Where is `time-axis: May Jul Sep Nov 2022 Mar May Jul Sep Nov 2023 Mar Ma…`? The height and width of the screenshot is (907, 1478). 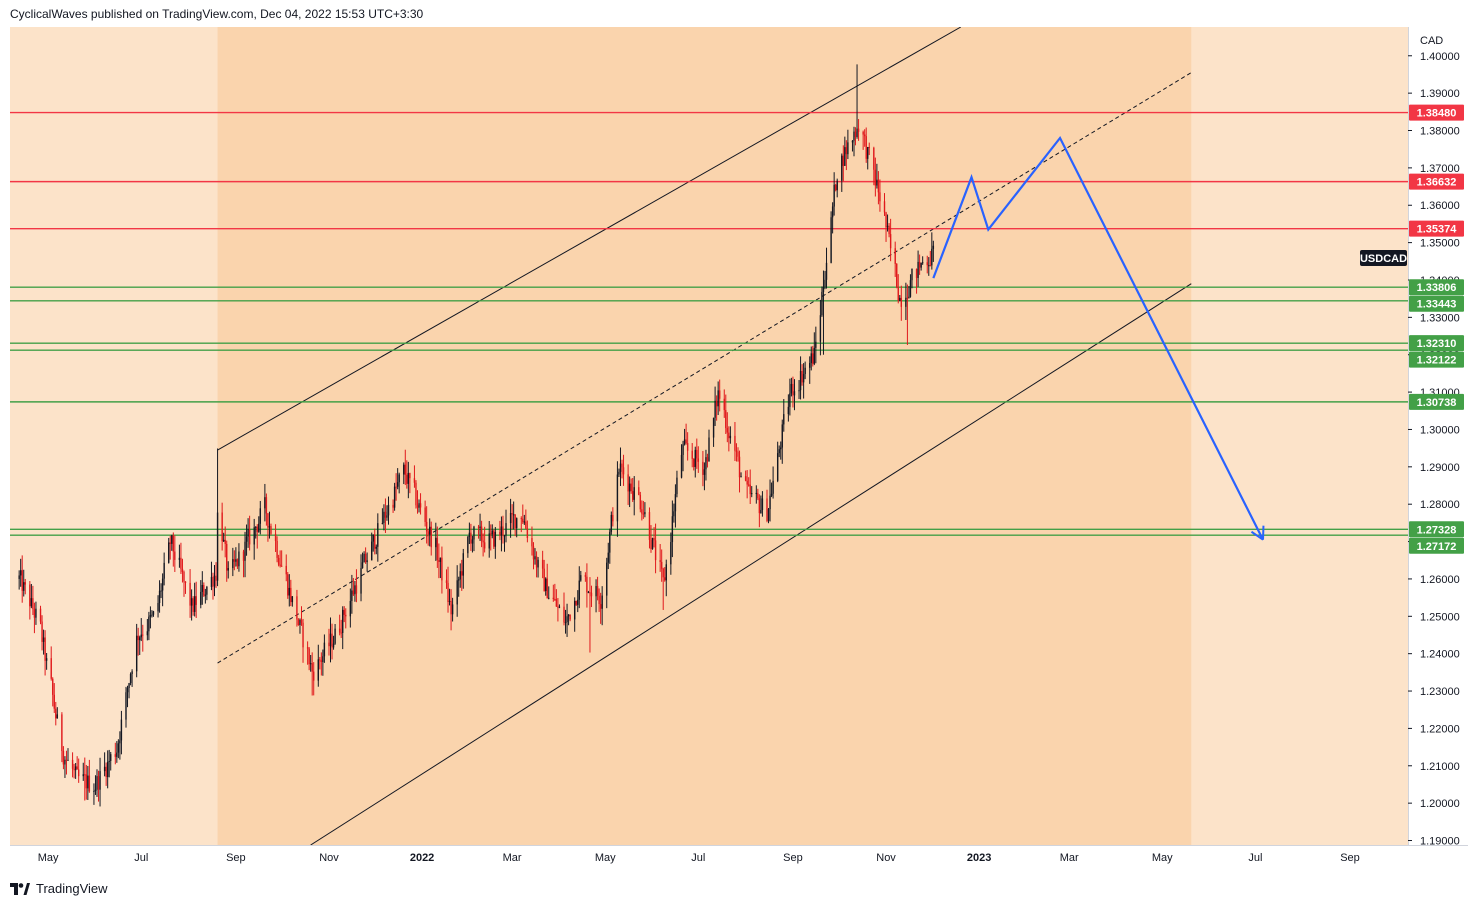
time-axis: May Jul Sep Nov 2022 Mar May Jul Sep Nov 2023 Mar Ma… is located at coordinates (699, 858).